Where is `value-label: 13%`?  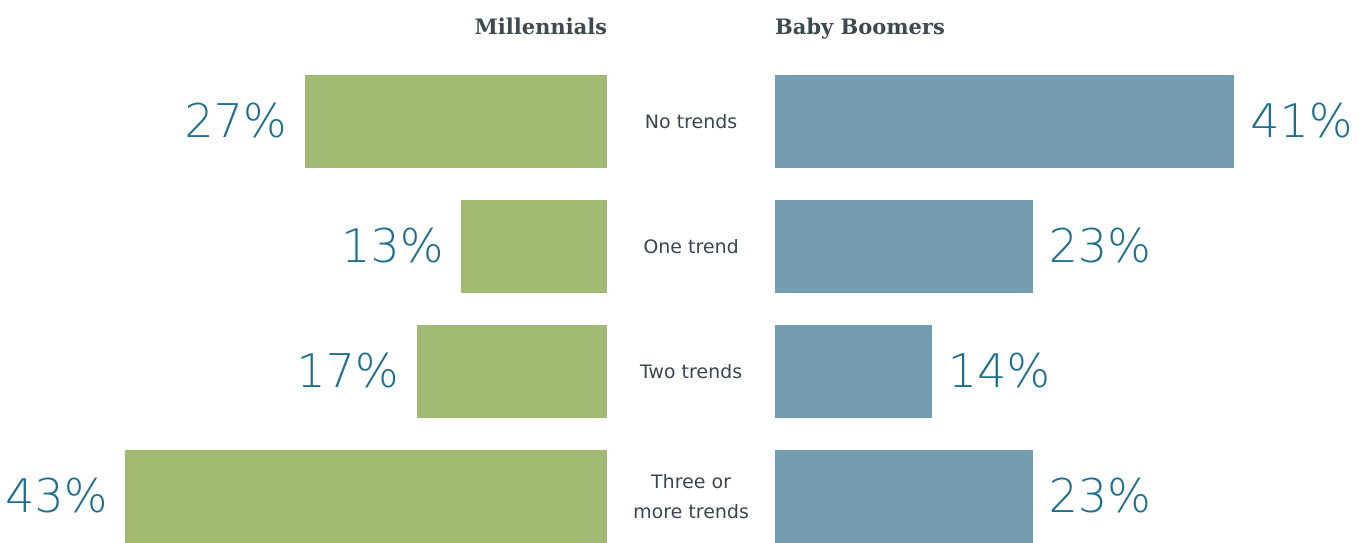 value-label: 13% is located at coordinates (392, 246).